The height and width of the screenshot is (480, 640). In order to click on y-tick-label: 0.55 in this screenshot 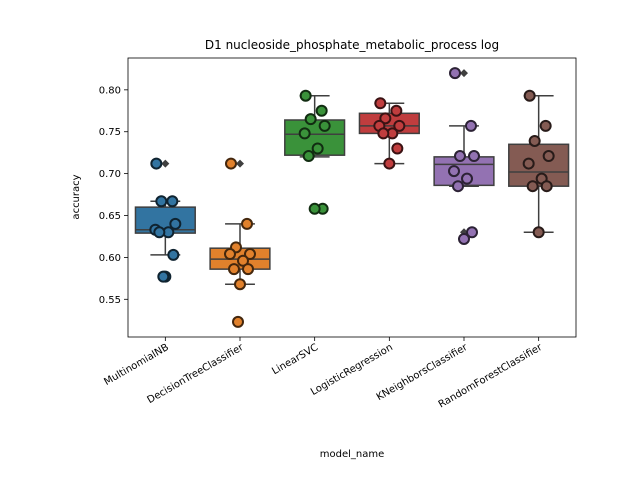, I will do `click(110, 300)`.